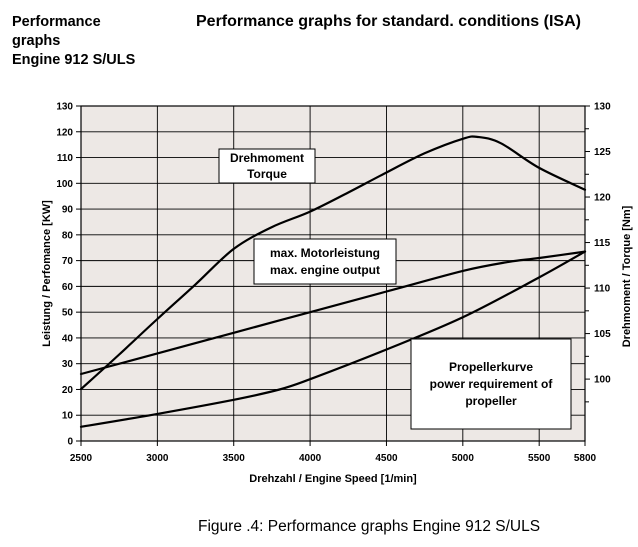 This screenshot has width=638, height=547. I want to click on x-tick-label: 5800, so click(585, 458).